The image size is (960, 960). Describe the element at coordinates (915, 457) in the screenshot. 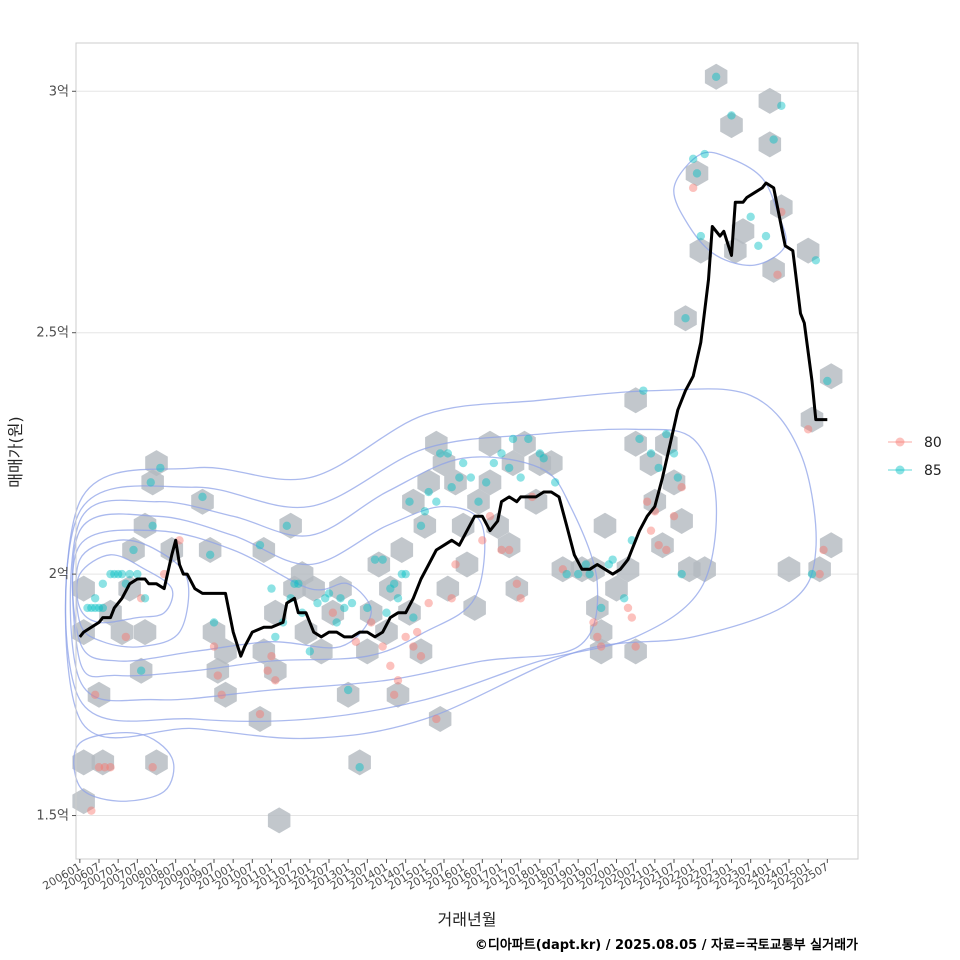

I see `legend: 80 85` at that location.